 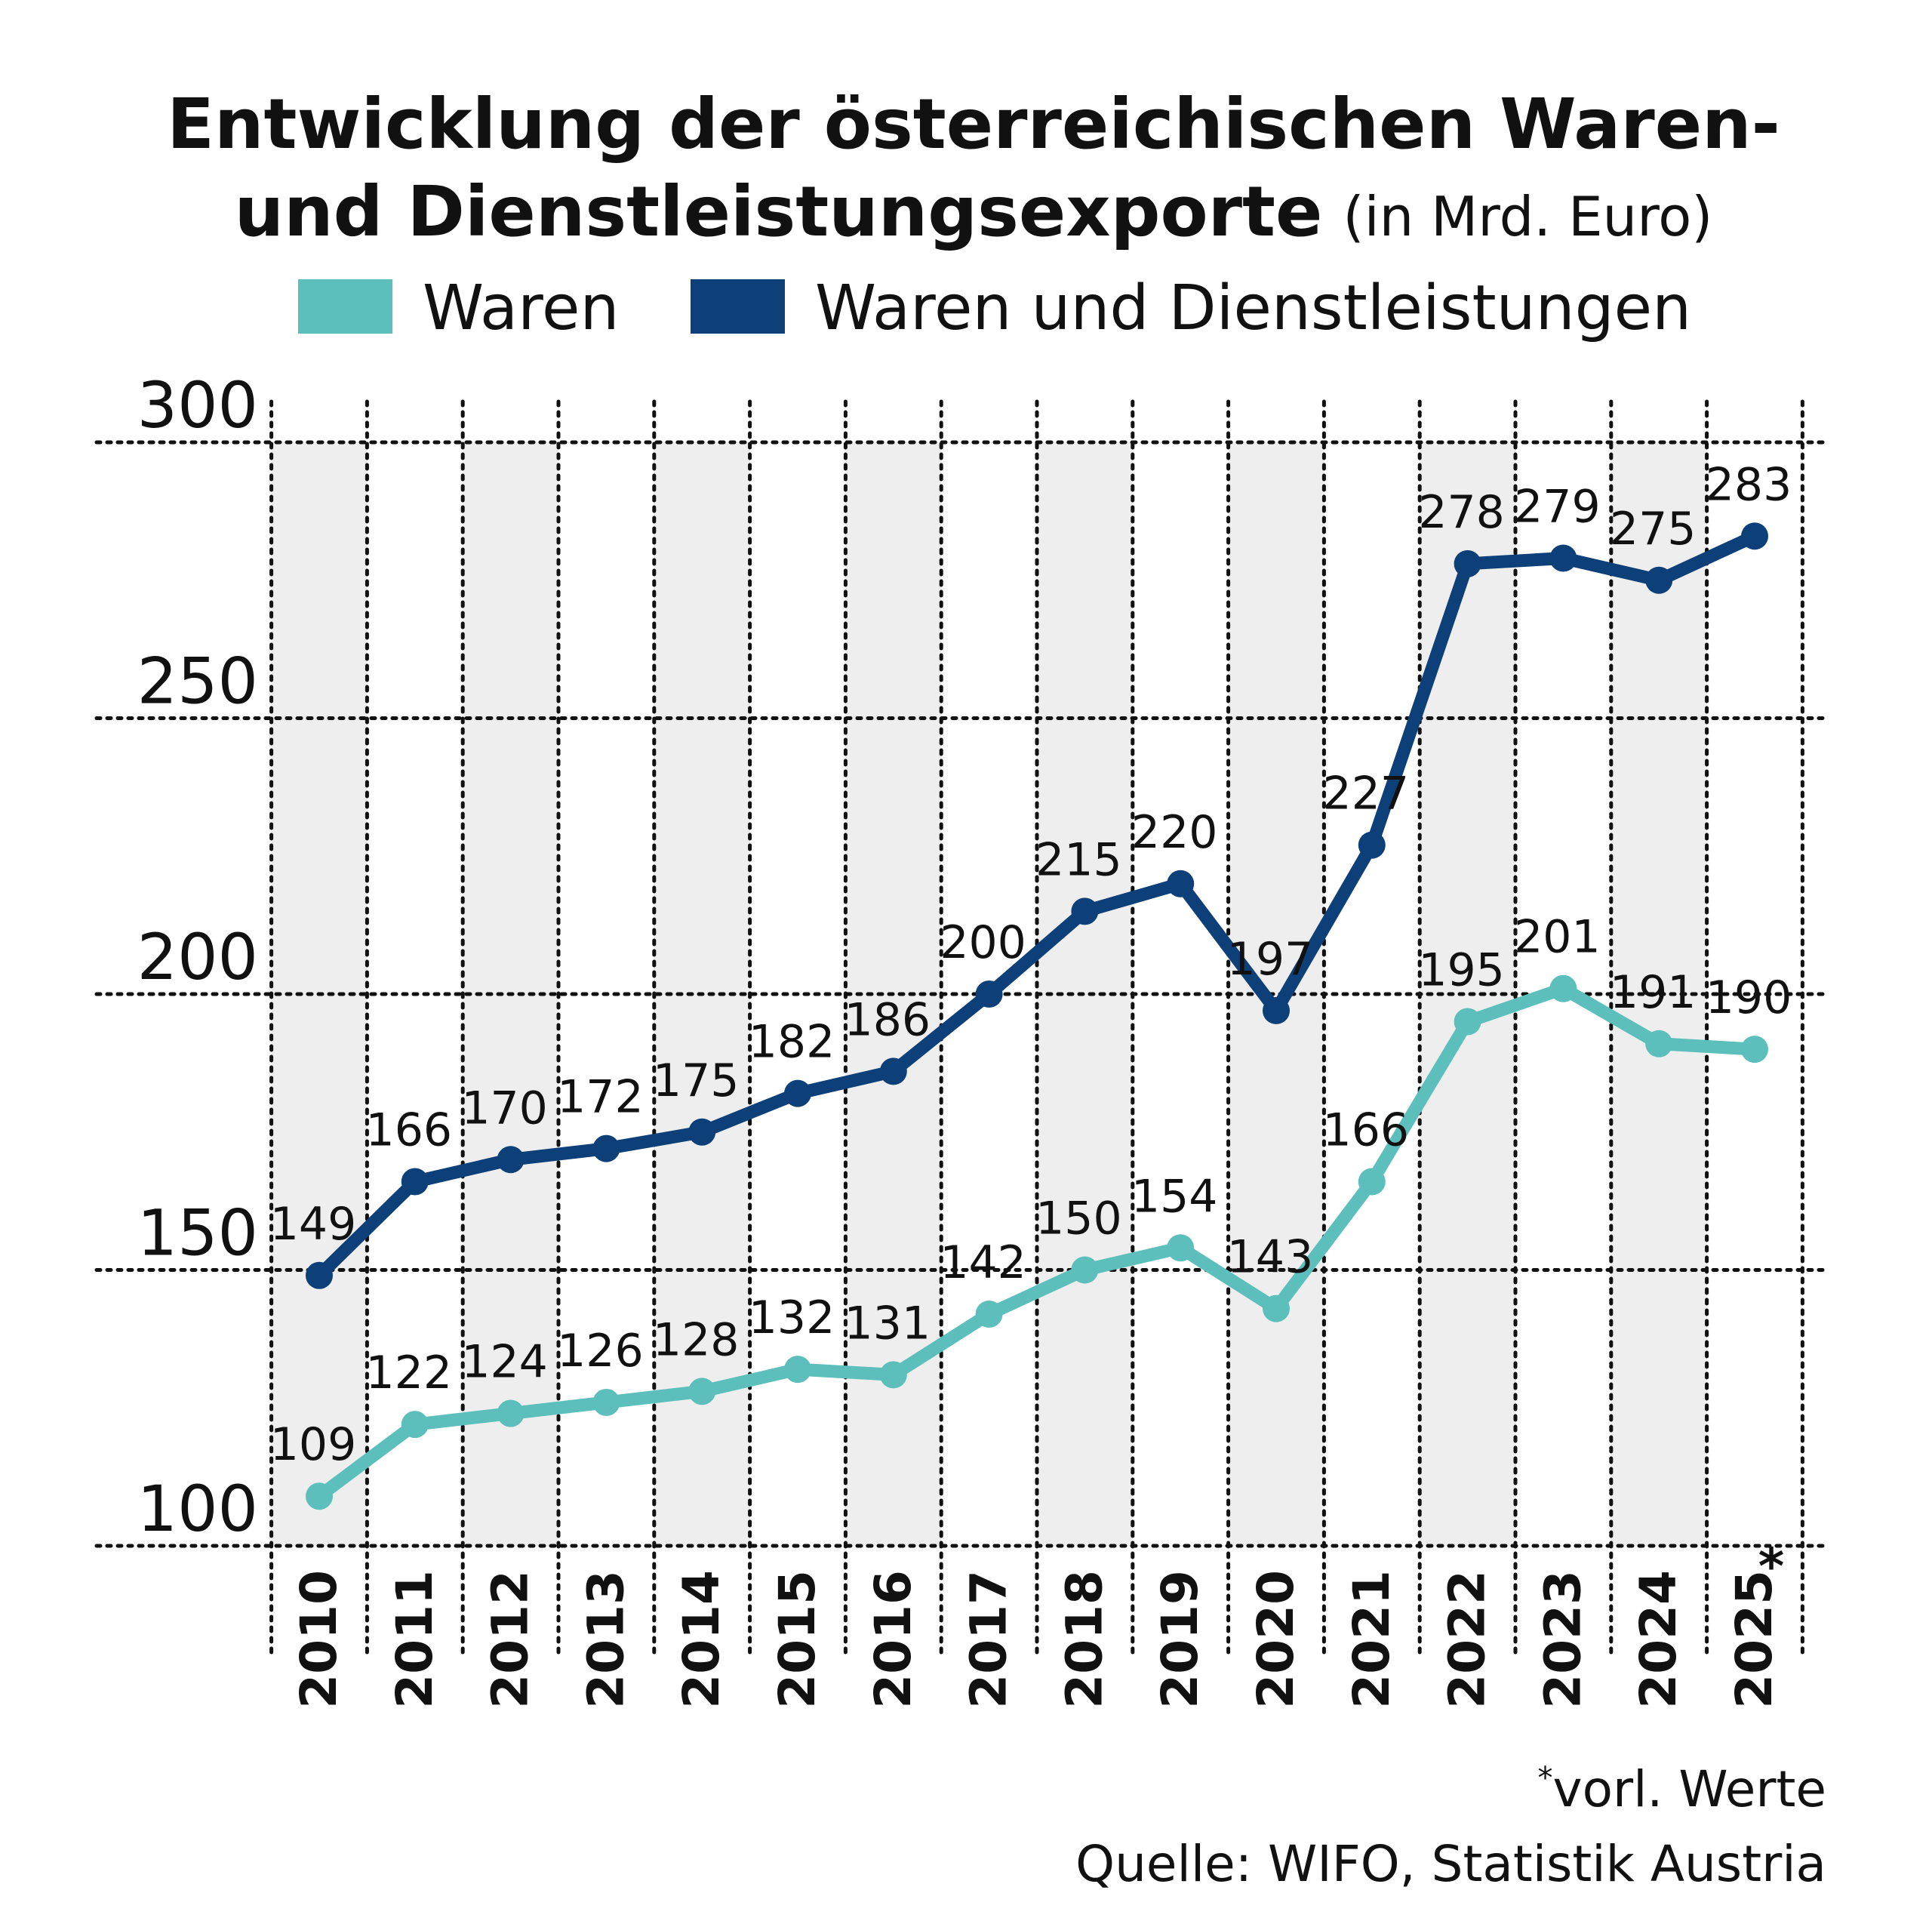 I want to click on data-label: 166, so click(x=1366, y=1130).